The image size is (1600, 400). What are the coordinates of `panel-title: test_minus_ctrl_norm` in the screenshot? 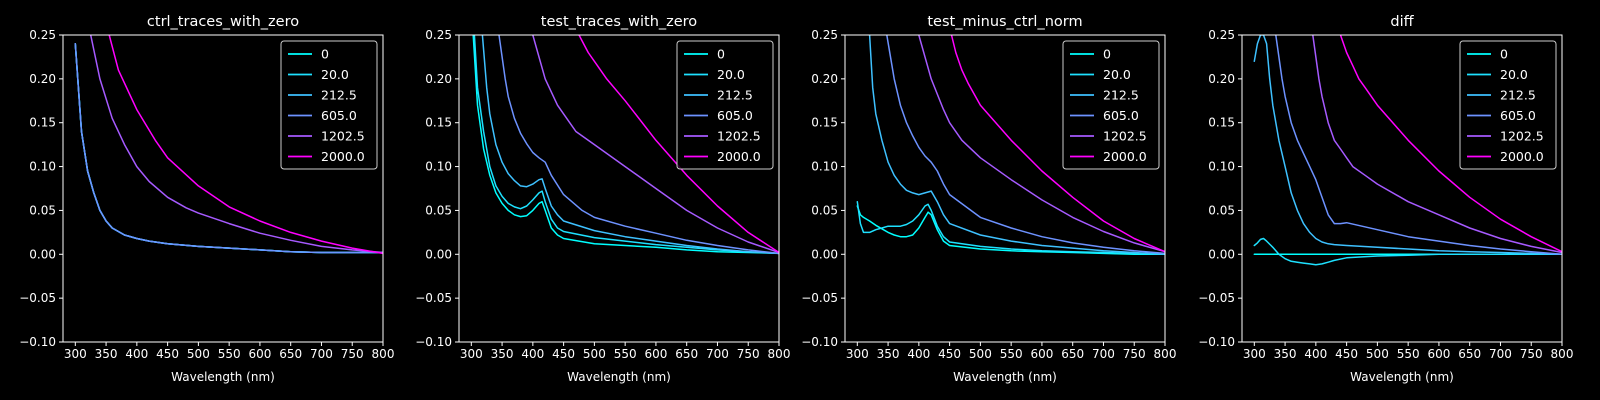 It's located at (1004, 22).